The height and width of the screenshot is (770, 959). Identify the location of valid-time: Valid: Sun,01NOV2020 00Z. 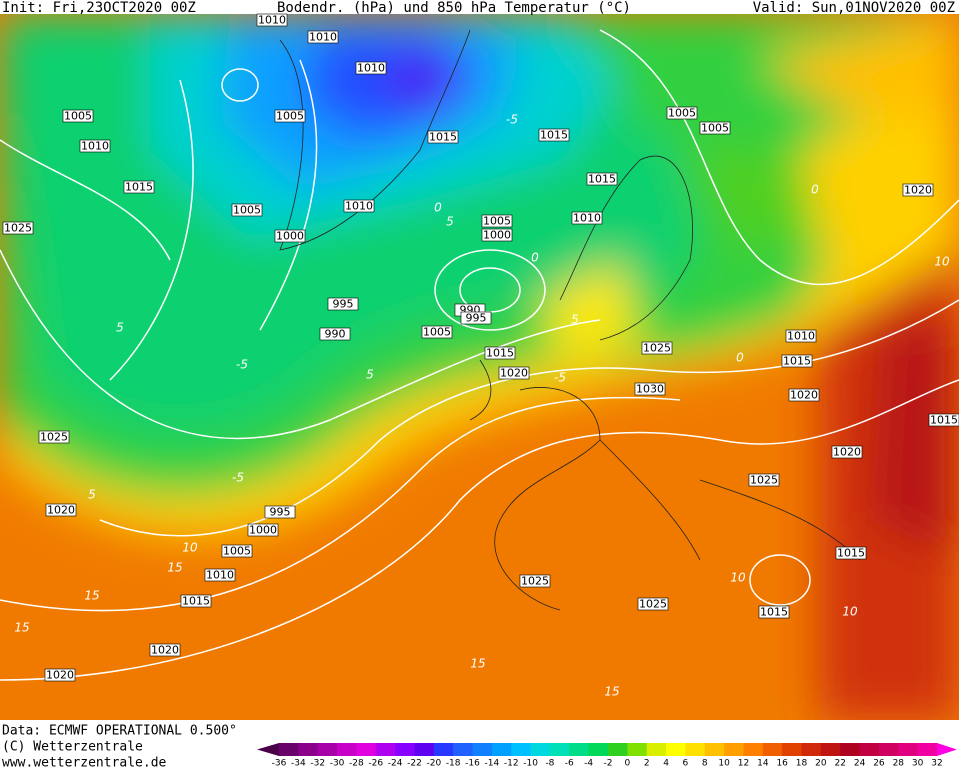
(854, 8).